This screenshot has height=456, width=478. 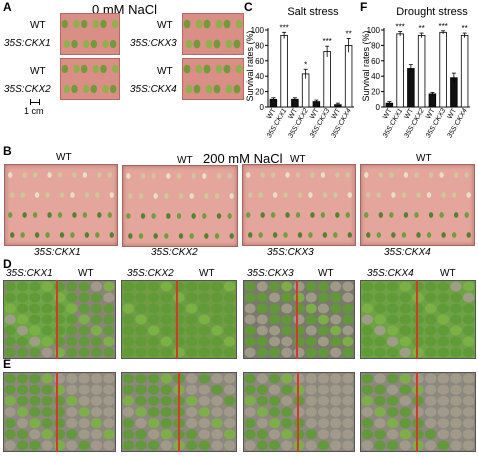 What do you see at coordinates (86, 273) in the screenshot?
I see `panel-d-wt-label-1: WT` at bounding box center [86, 273].